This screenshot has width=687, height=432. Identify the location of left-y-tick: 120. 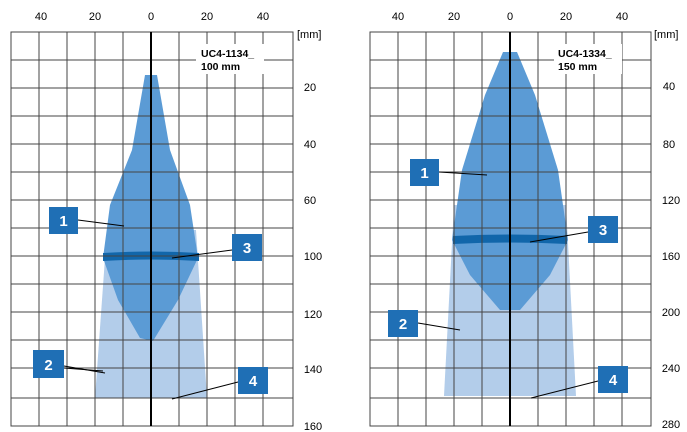
(313, 315).